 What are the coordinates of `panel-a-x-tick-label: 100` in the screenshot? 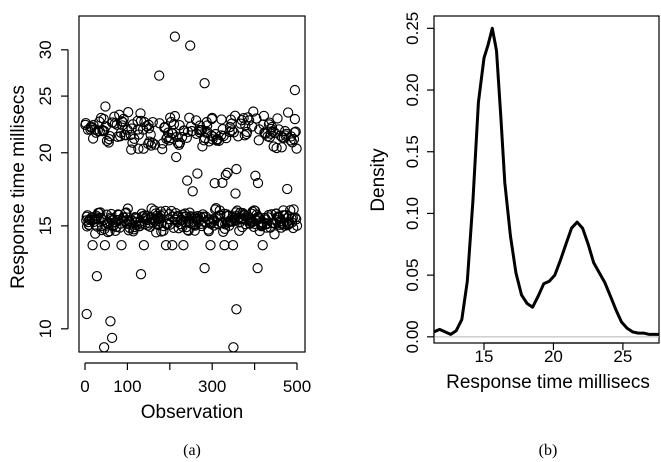 It's located at (127, 386).